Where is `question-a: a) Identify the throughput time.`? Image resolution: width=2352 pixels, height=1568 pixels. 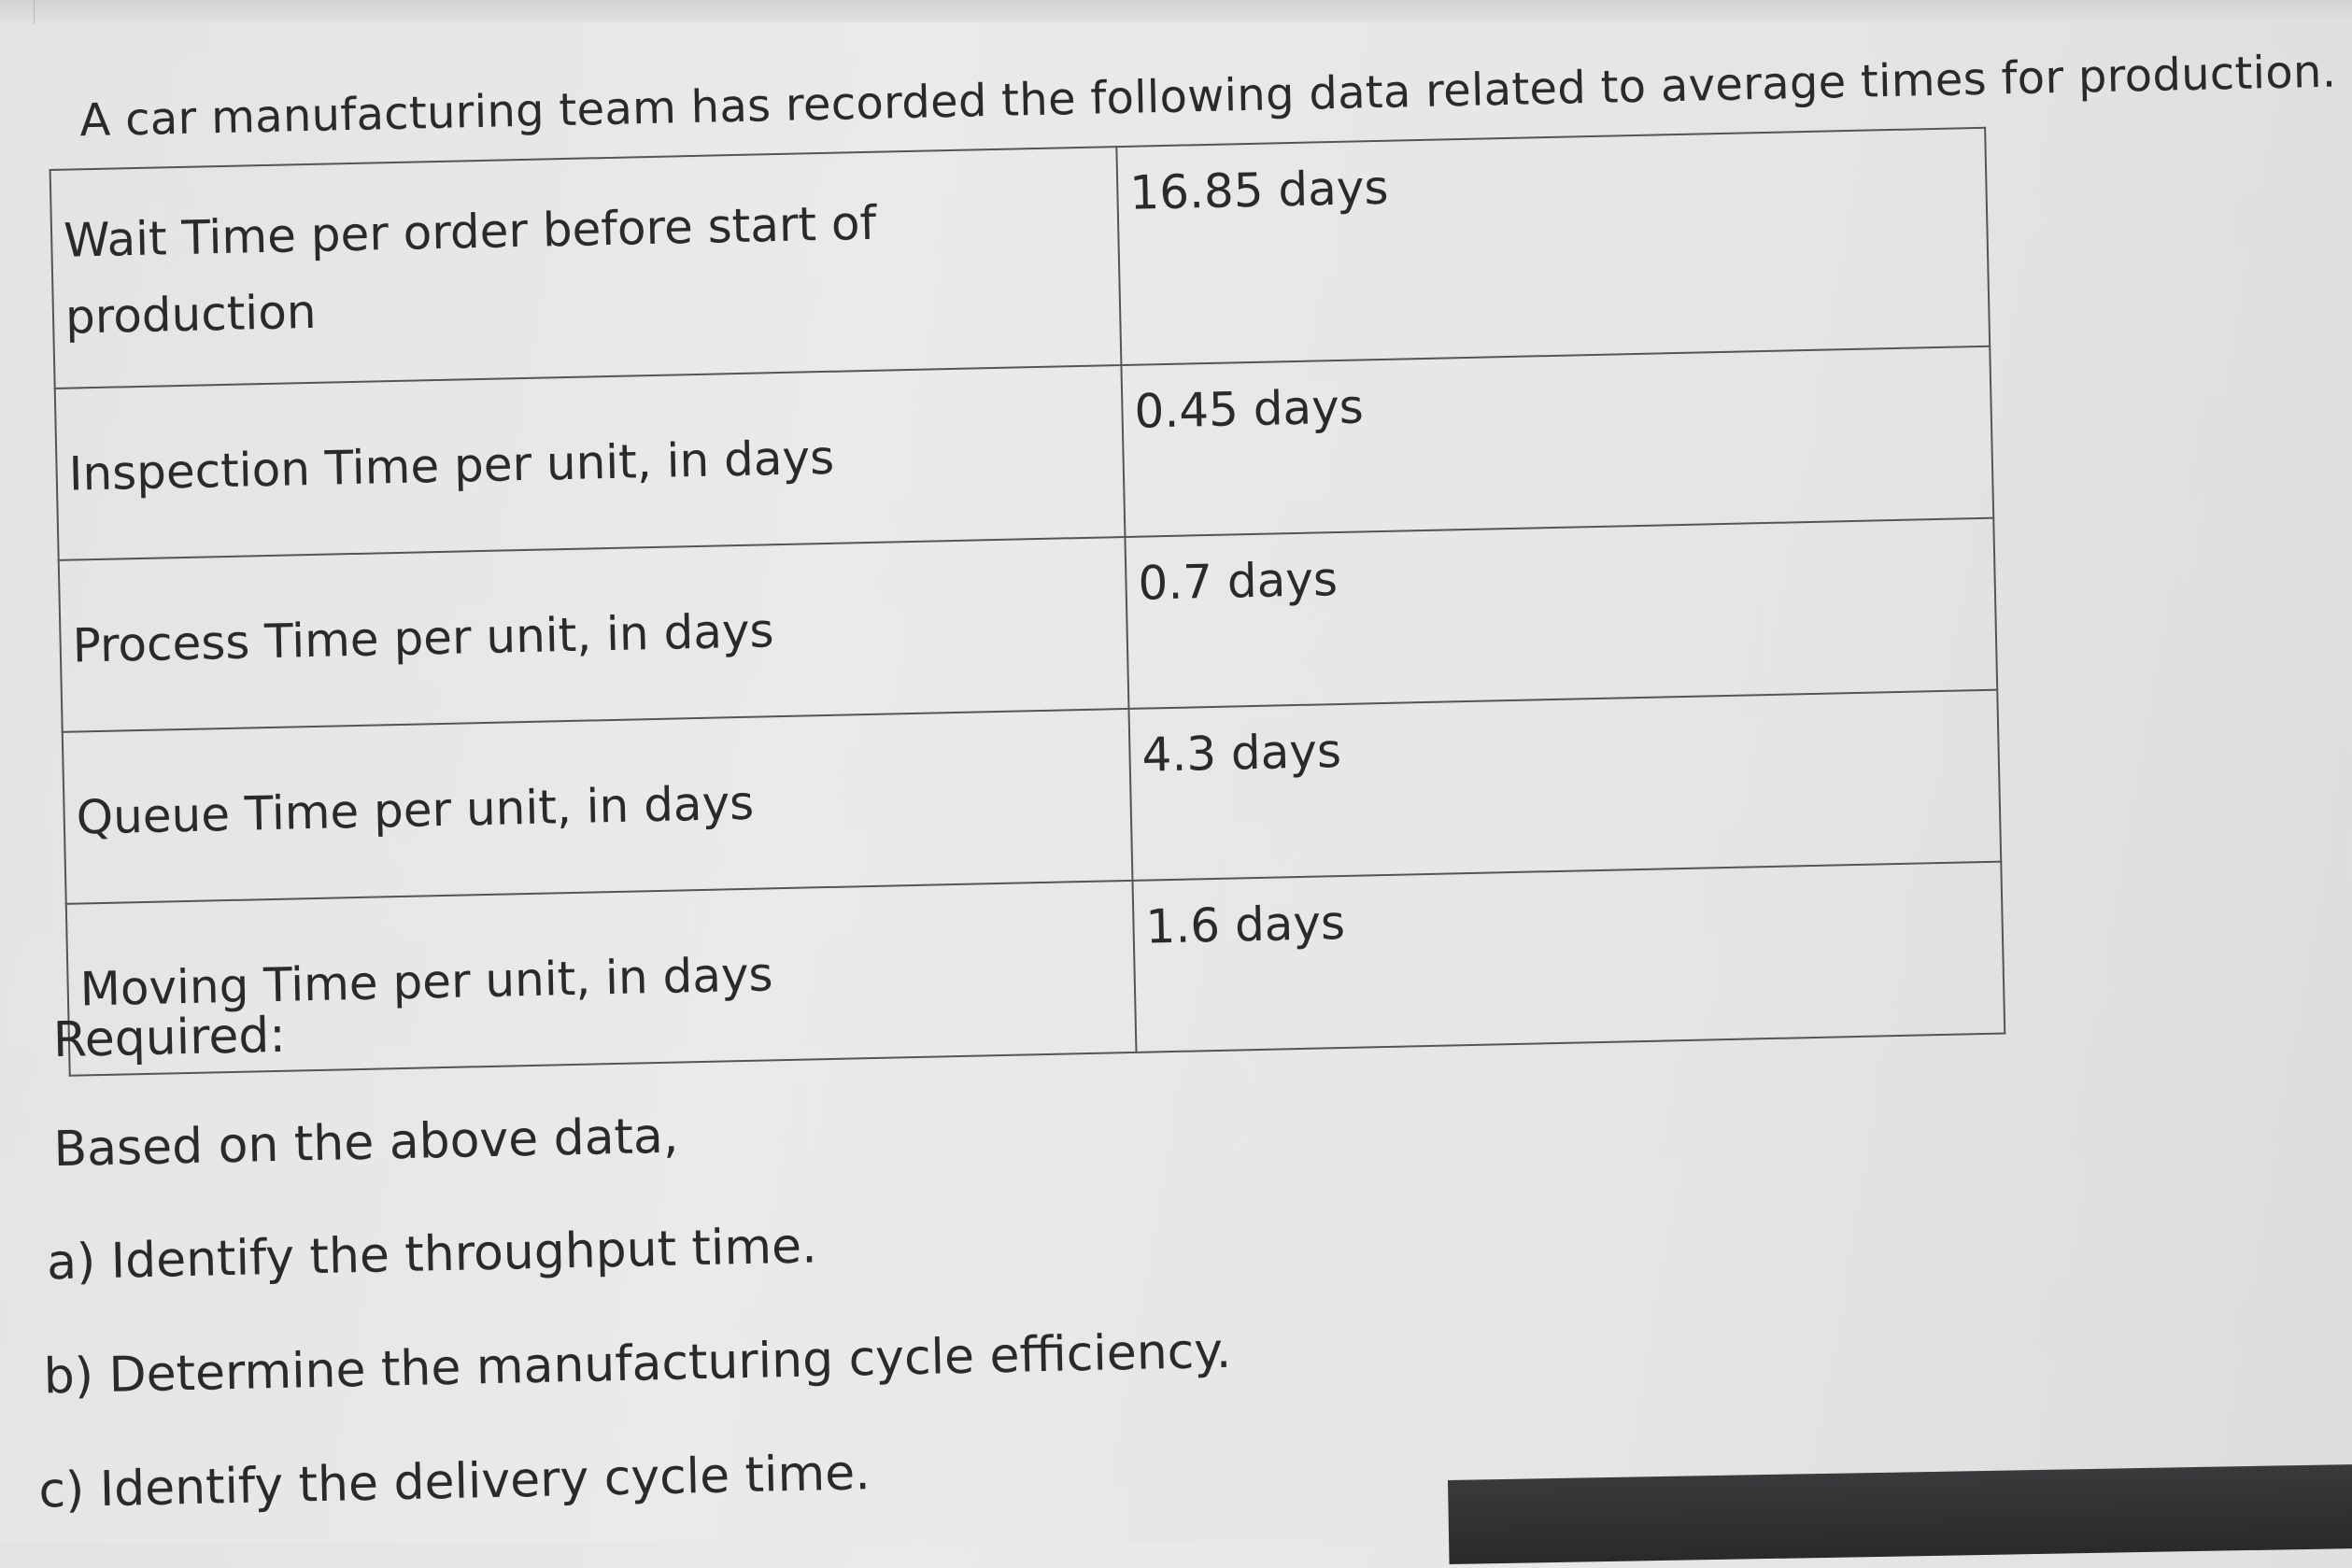
question-a: a) Identify the throughput time. is located at coordinates (432, 1255).